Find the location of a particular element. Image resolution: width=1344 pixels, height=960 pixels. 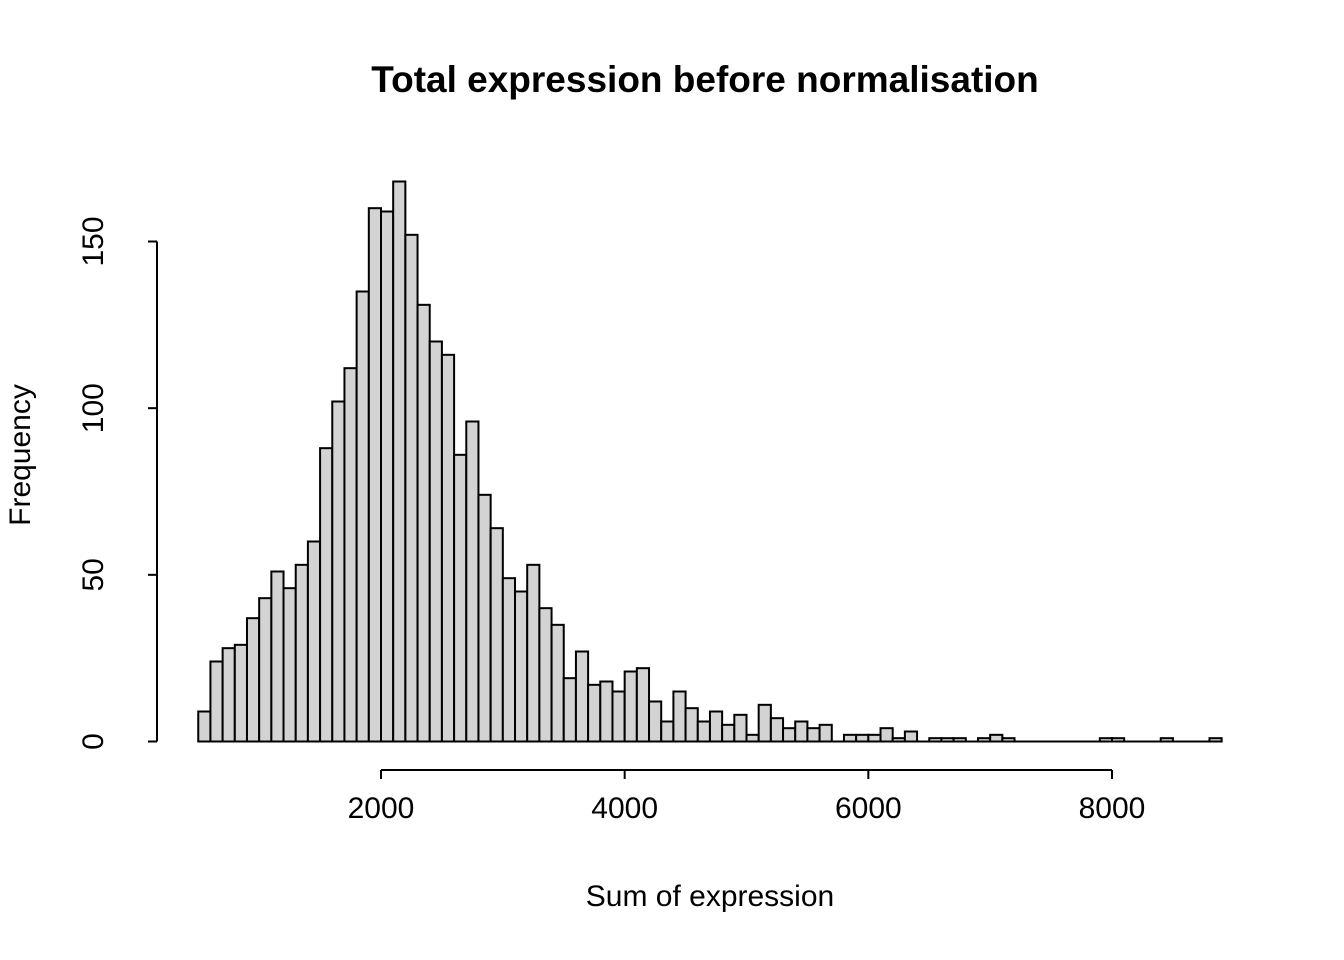

y-tick-label: 100 is located at coordinates (93, 408).